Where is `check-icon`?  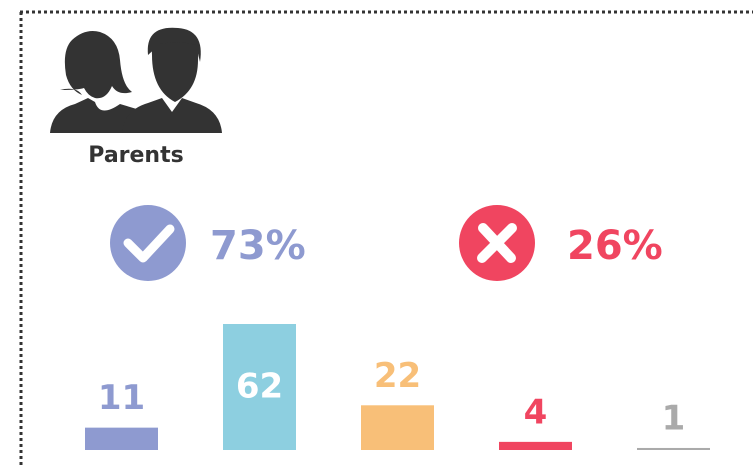 check-icon is located at coordinates (148, 243).